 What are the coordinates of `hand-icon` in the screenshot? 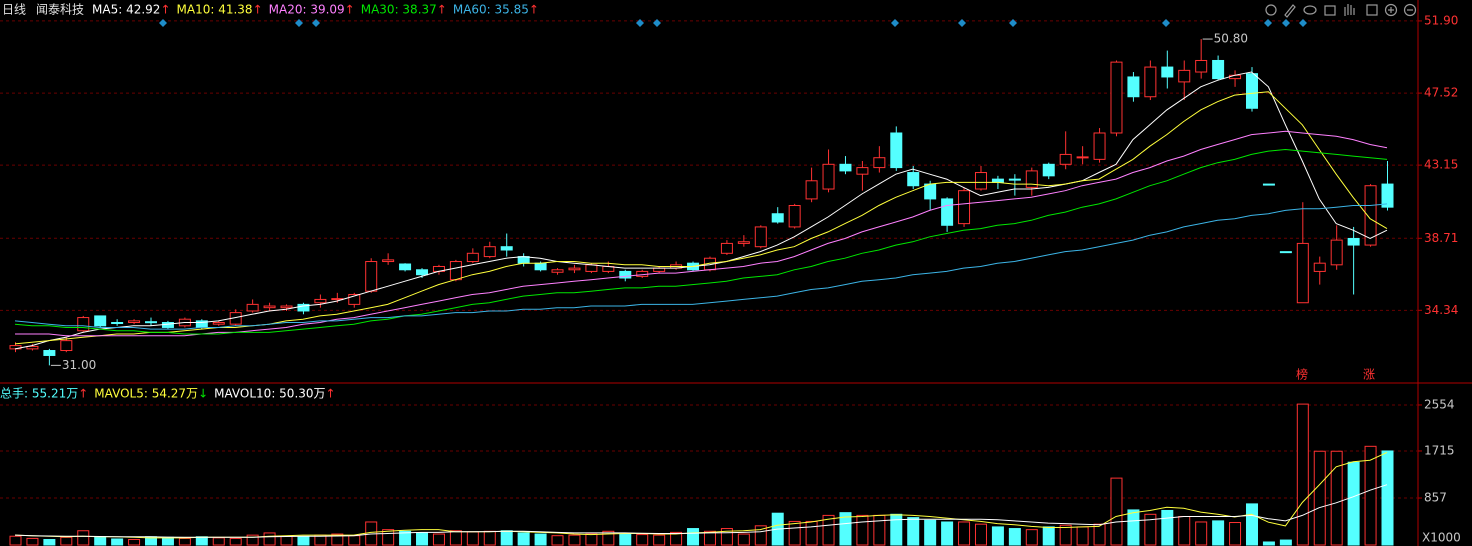 It's located at (1349, 10).